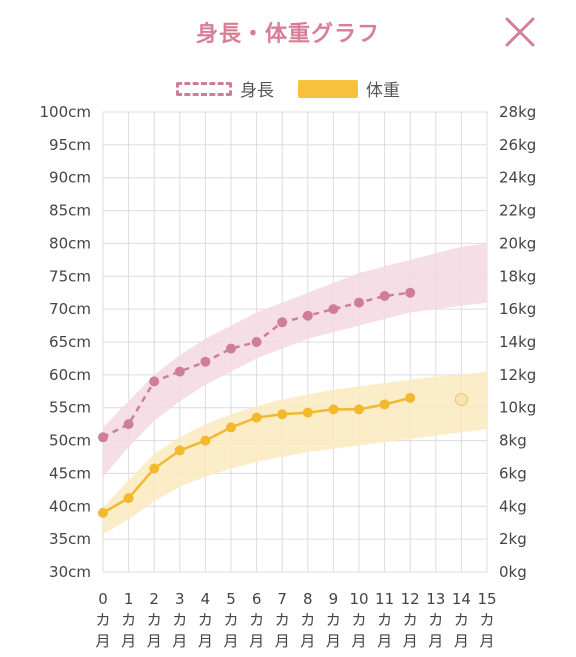 This screenshot has width=576, height=657. Describe the element at coordinates (257, 599) in the screenshot. I see `x-axis-tick-label: 6` at that location.